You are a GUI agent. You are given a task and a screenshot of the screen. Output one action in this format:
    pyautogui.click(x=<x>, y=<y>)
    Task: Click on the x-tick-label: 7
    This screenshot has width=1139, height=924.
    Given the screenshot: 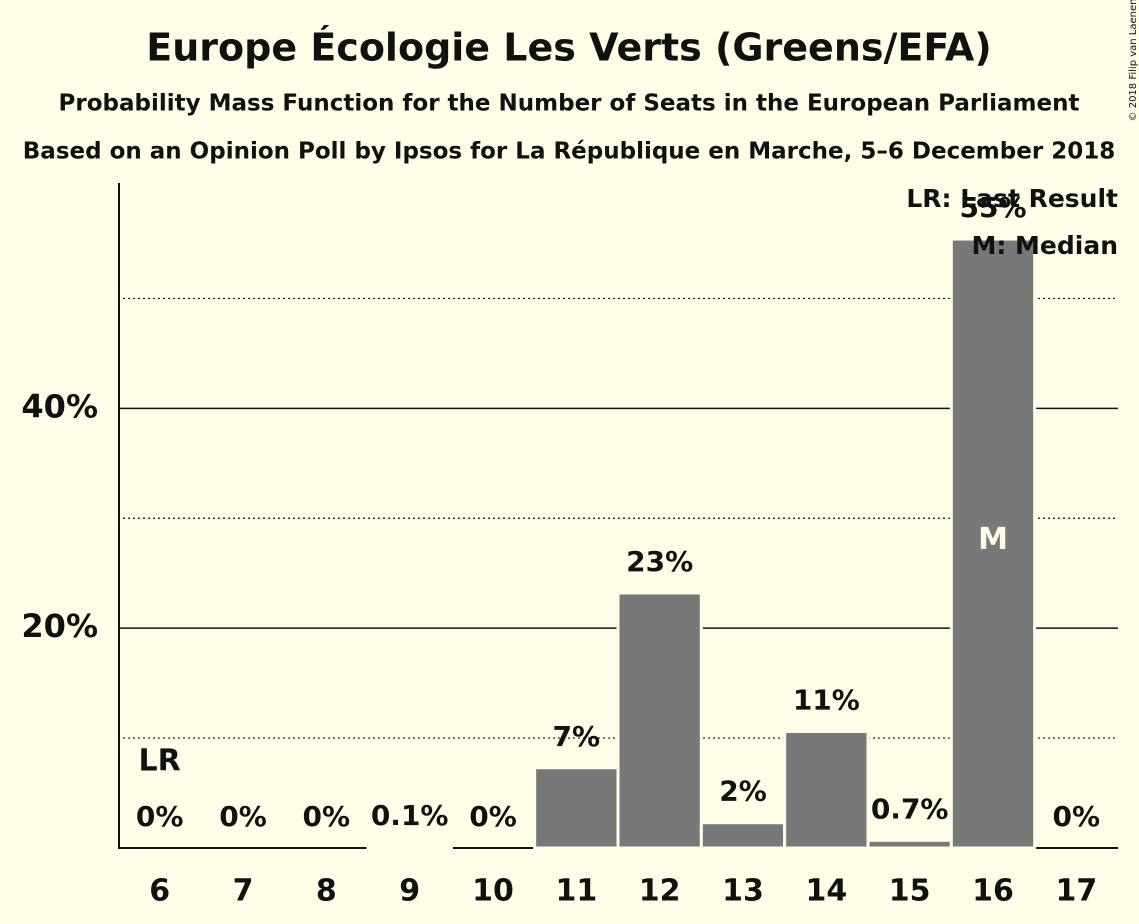 What is the action you would take?
    pyautogui.click(x=243, y=891)
    